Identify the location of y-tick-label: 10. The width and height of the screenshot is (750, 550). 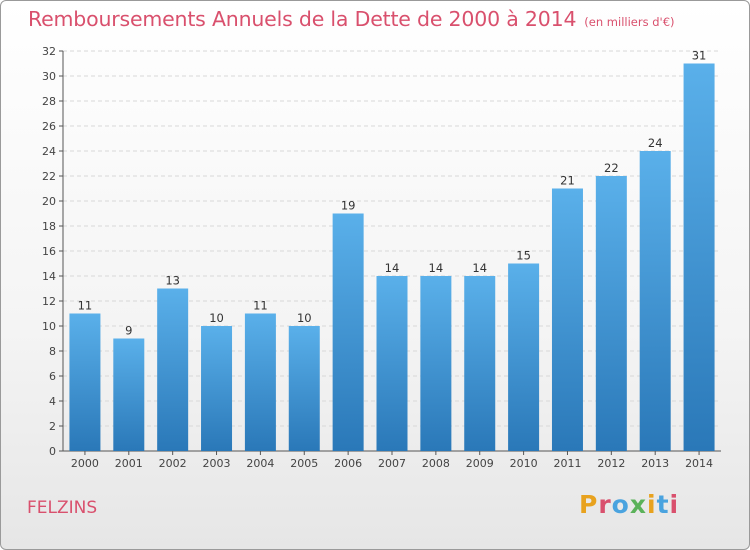
(49, 326).